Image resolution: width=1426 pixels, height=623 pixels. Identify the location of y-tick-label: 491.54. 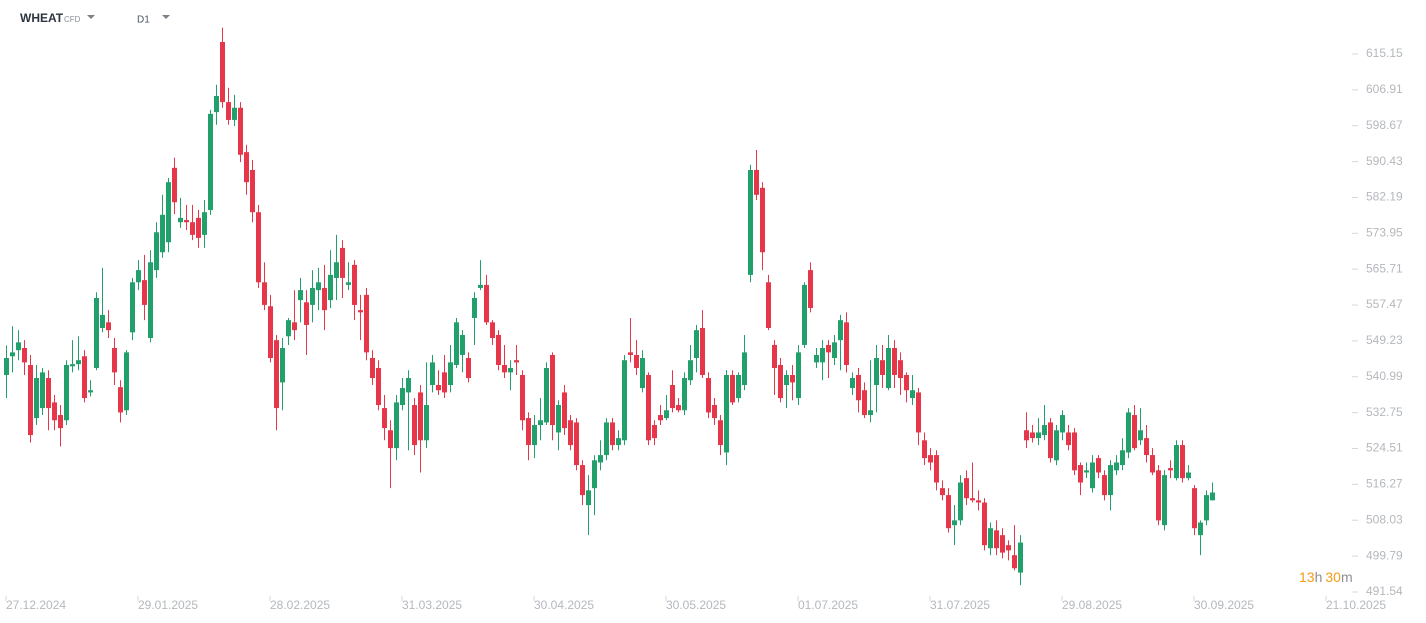
(1384, 591).